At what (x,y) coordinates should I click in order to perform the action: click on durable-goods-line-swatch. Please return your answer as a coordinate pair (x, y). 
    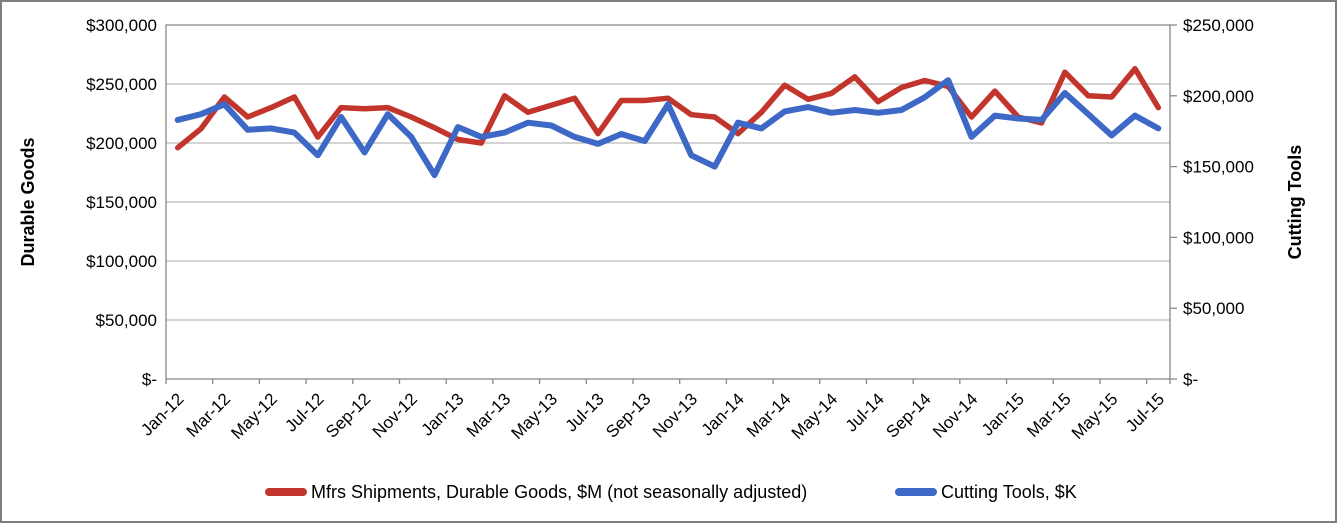
    Looking at the image, I should click on (286, 492).